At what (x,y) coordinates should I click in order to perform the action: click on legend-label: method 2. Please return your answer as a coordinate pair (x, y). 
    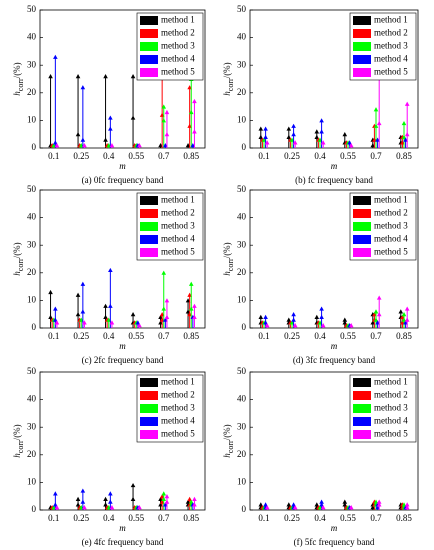
    Looking at the image, I should click on (178, 33).